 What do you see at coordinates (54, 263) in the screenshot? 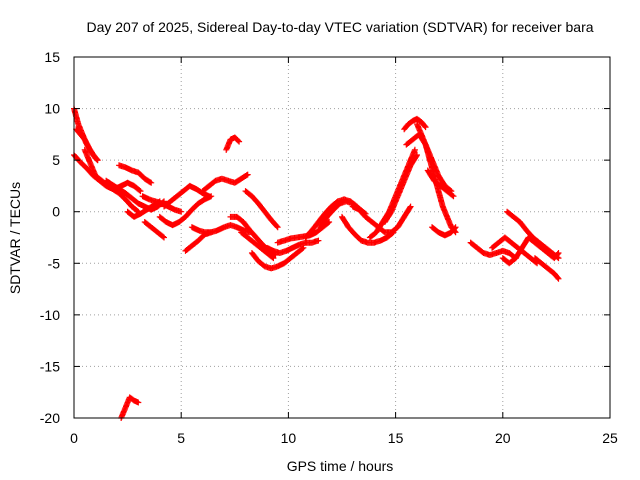
I see `y-tick-label: -5` at bounding box center [54, 263].